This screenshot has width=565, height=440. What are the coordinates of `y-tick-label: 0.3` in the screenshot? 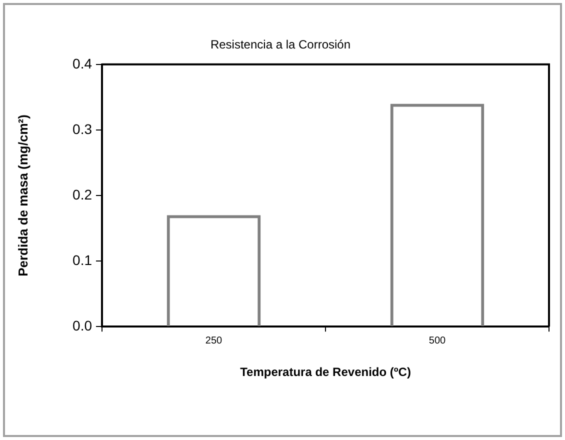 It's located at (82, 128).